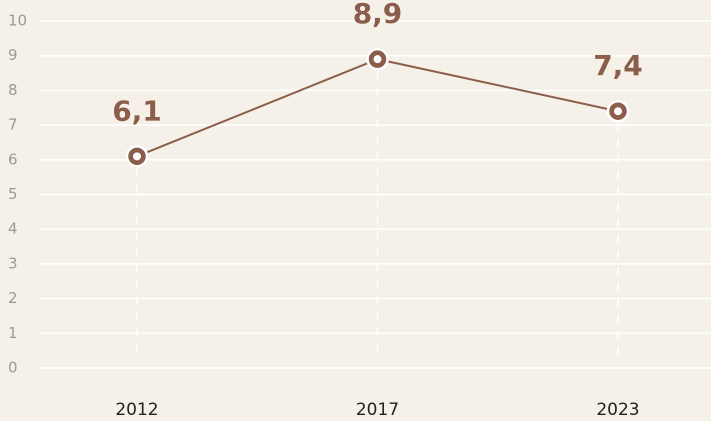  Describe the element at coordinates (136, 410) in the screenshot. I see `x-tick-label: 2012` at that location.